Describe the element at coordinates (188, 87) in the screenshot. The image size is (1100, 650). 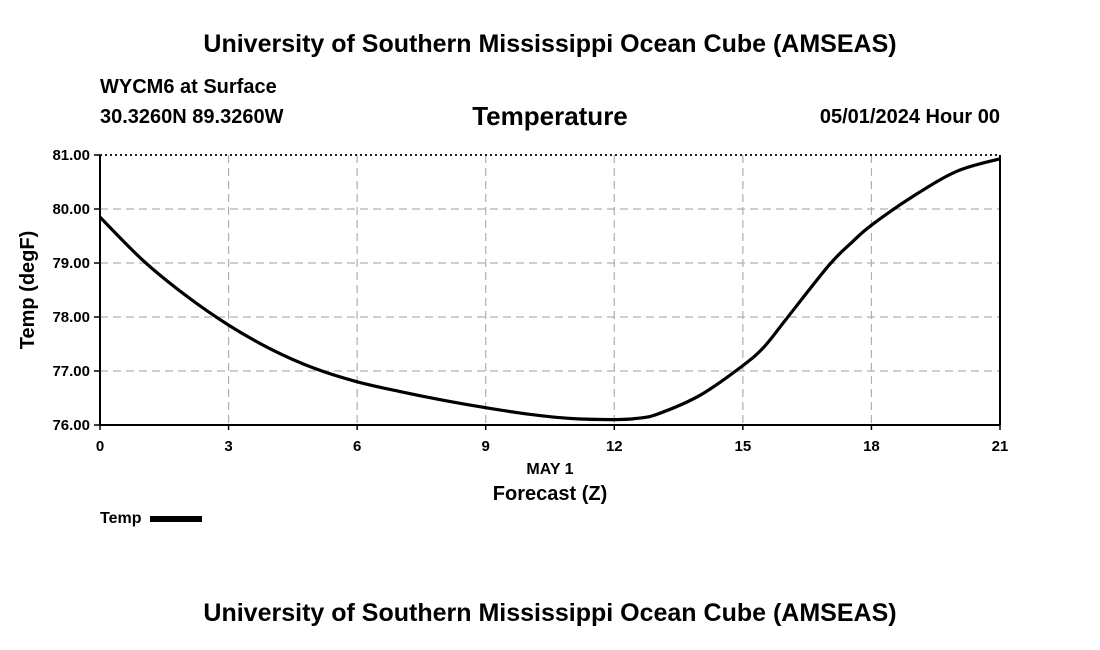
I see `station-label: WYCM6 at Surface` at that location.